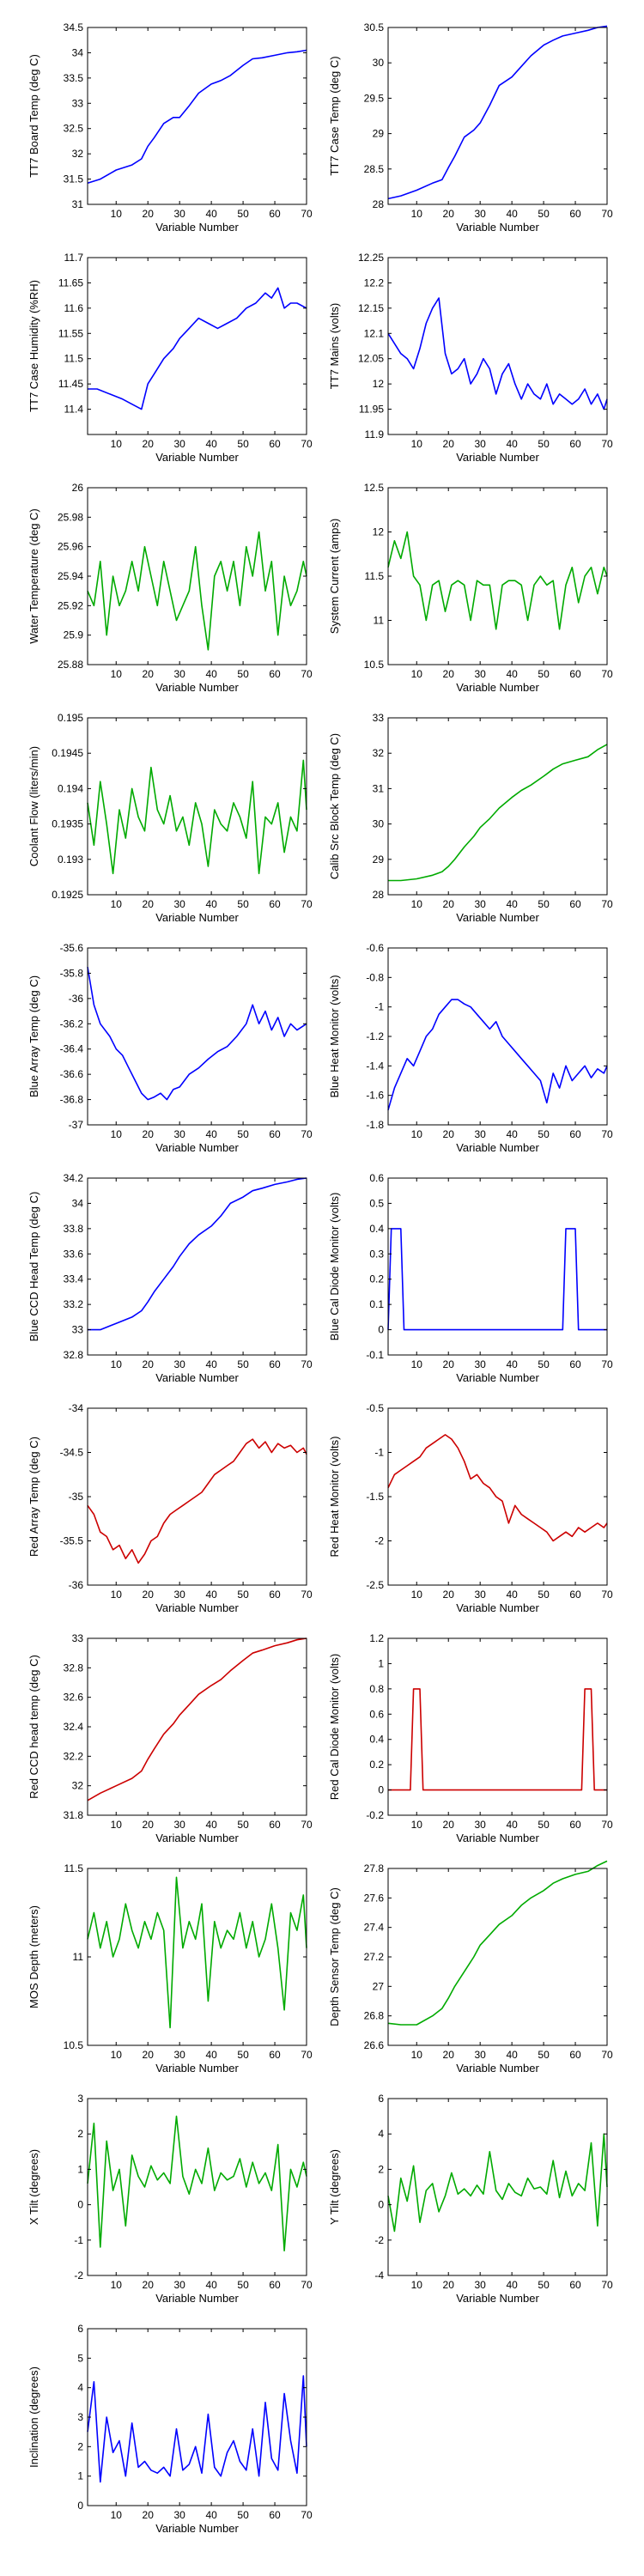 The height and width of the screenshot is (2576, 644). What do you see at coordinates (74, 179) in the screenshot?
I see `y-tick-label: 31.5` at bounding box center [74, 179].